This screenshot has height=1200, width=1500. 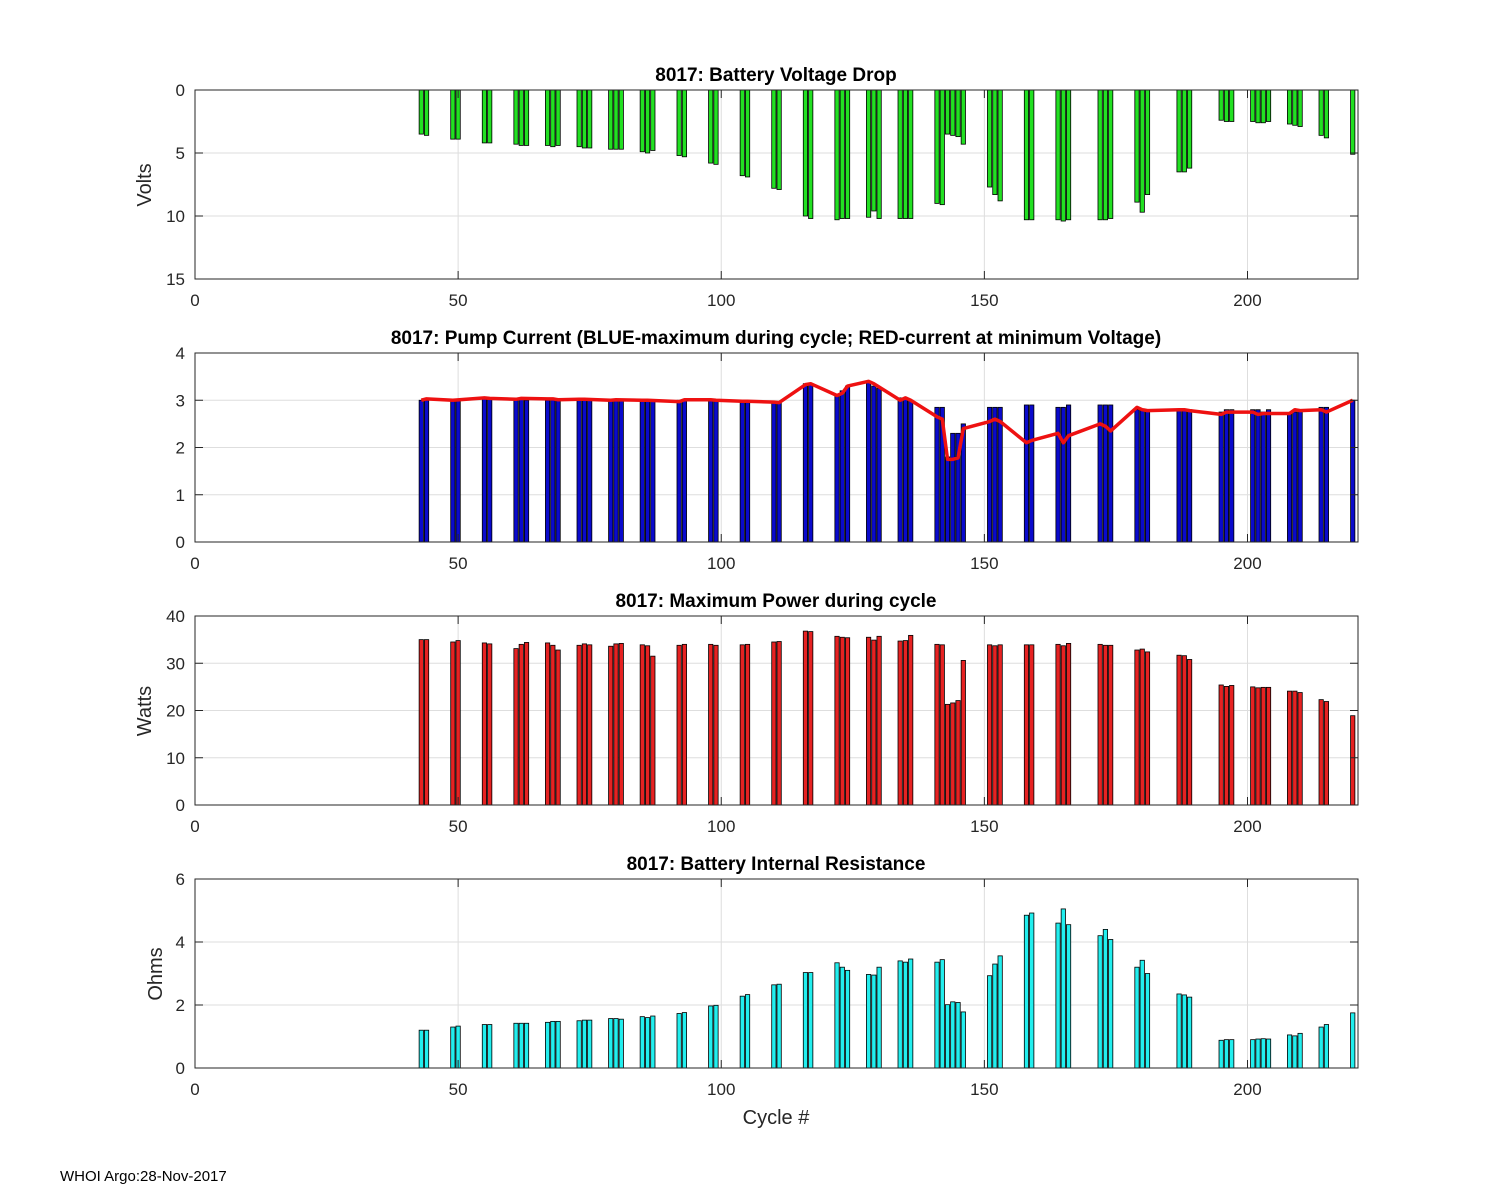 What do you see at coordinates (180, 153) in the screenshot?
I see `y-tick-label: 5` at bounding box center [180, 153].